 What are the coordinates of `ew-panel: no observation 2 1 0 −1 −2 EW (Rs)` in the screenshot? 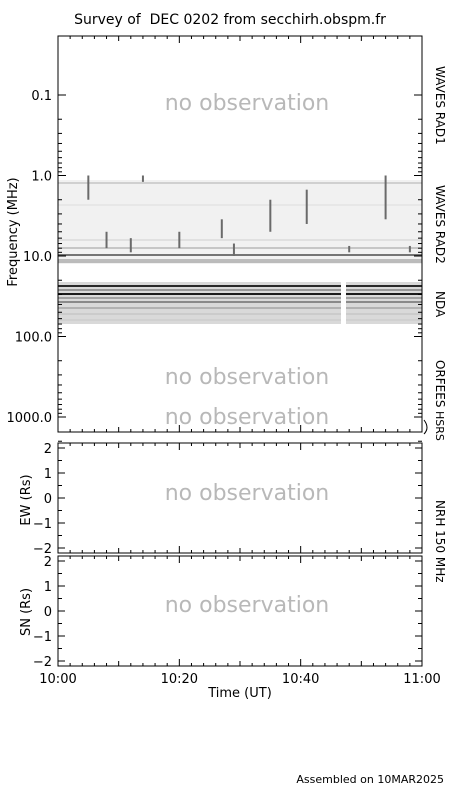 It's located at (221, 499).